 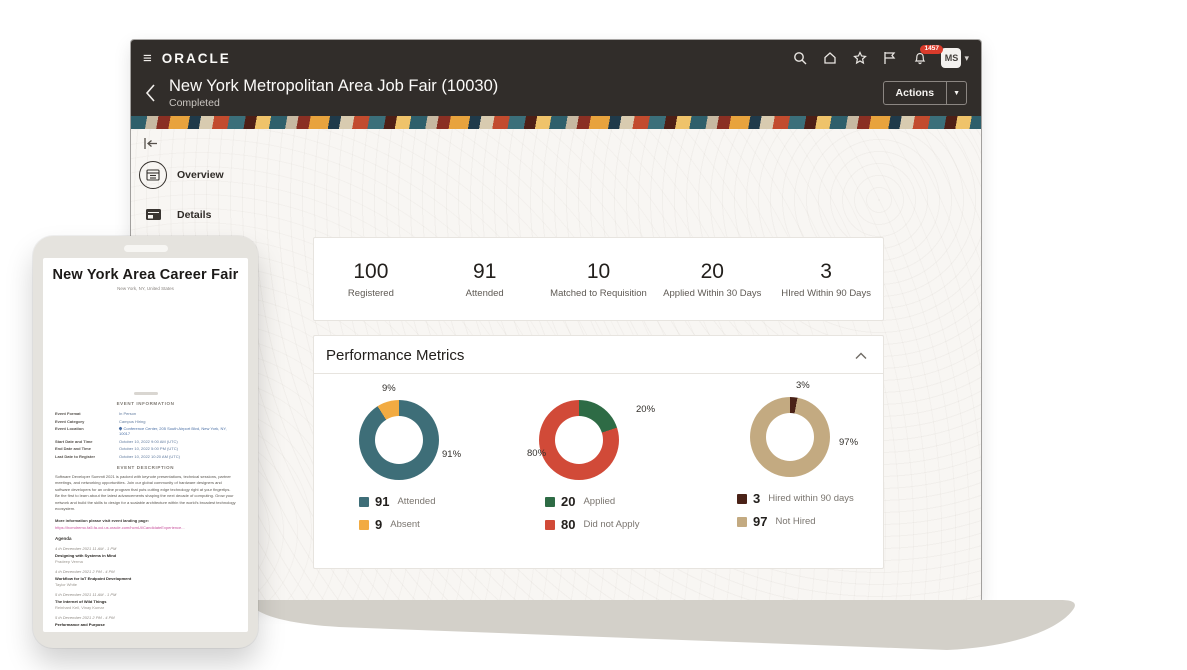 I want to click on legend-value: 3, so click(x=757, y=498).